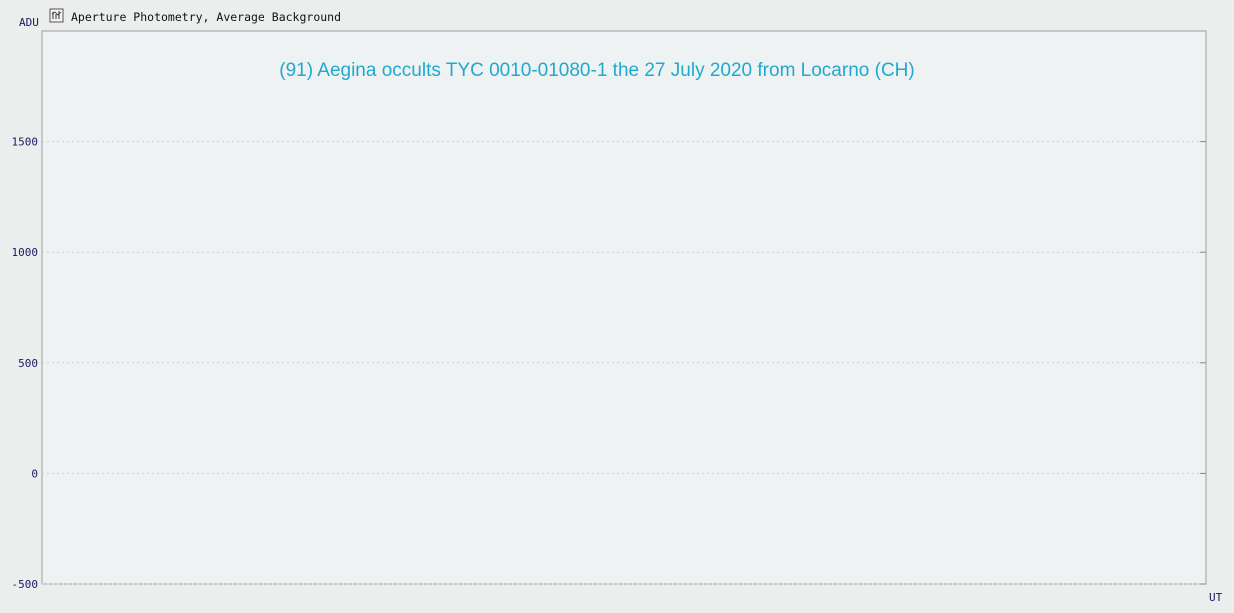 This screenshot has width=1234, height=613. Describe the element at coordinates (28, 363) in the screenshot. I see `y-tick-label: 500` at that location.